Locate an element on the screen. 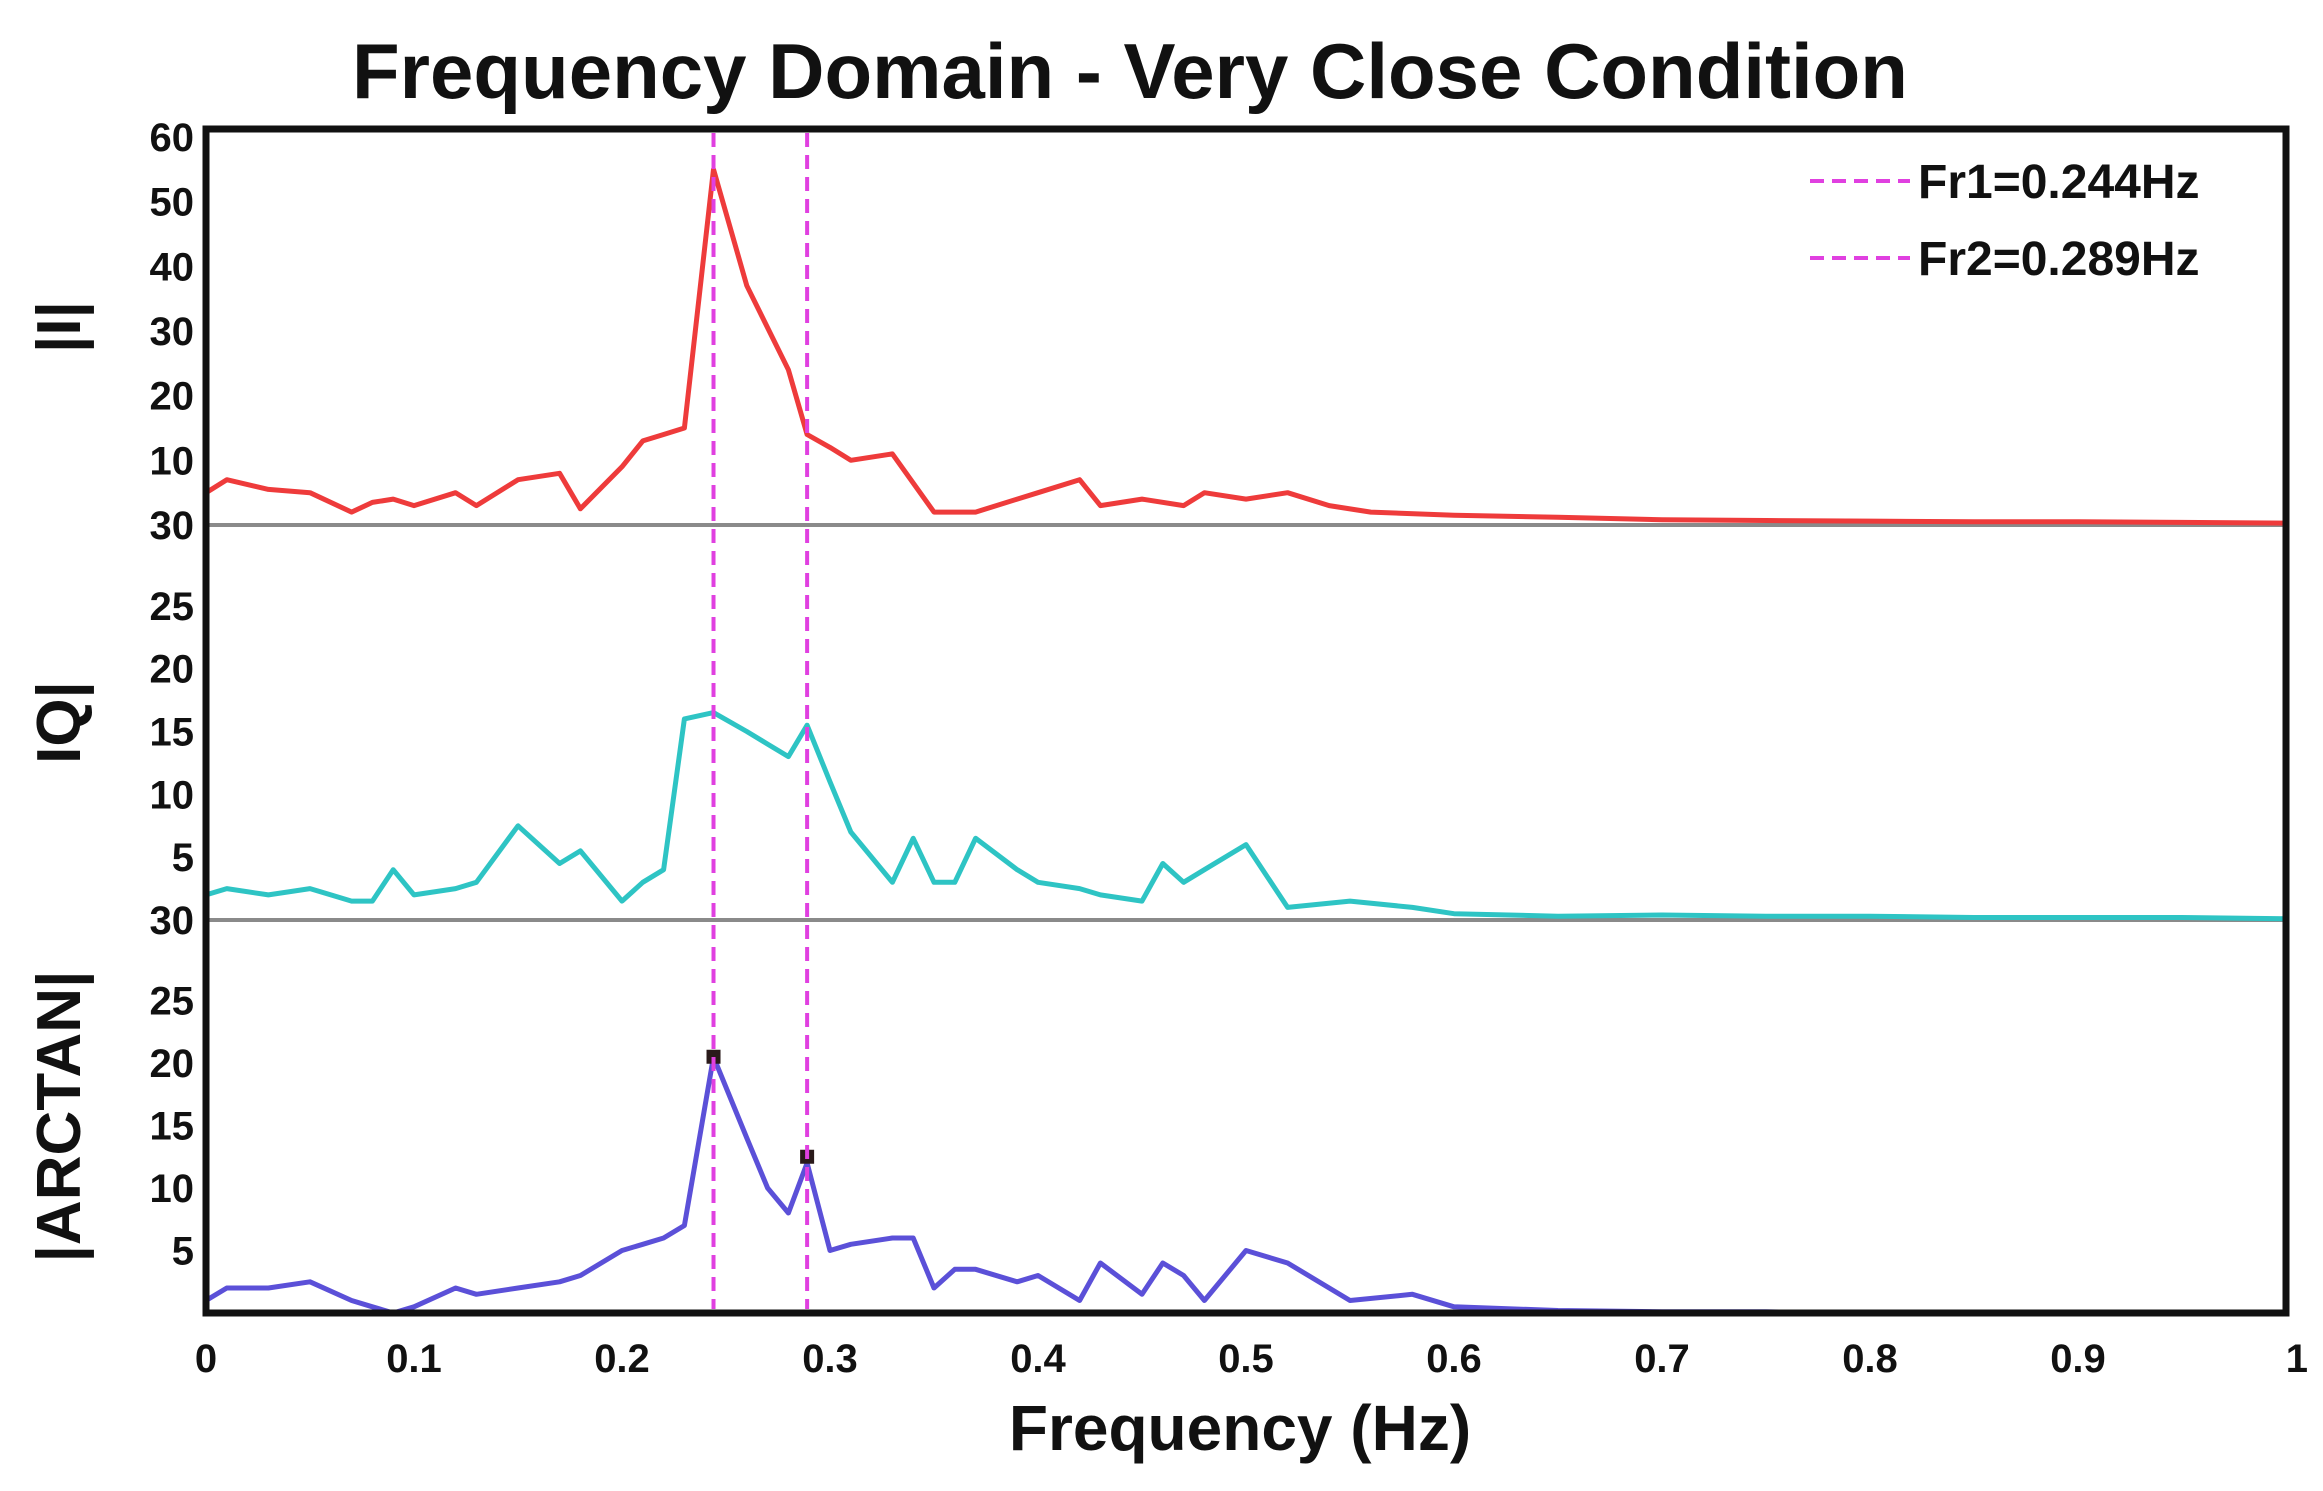 The width and height of the screenshot is (2323, 1491). x-tick-label: 0.2 is located at coordinates (622, 1359).